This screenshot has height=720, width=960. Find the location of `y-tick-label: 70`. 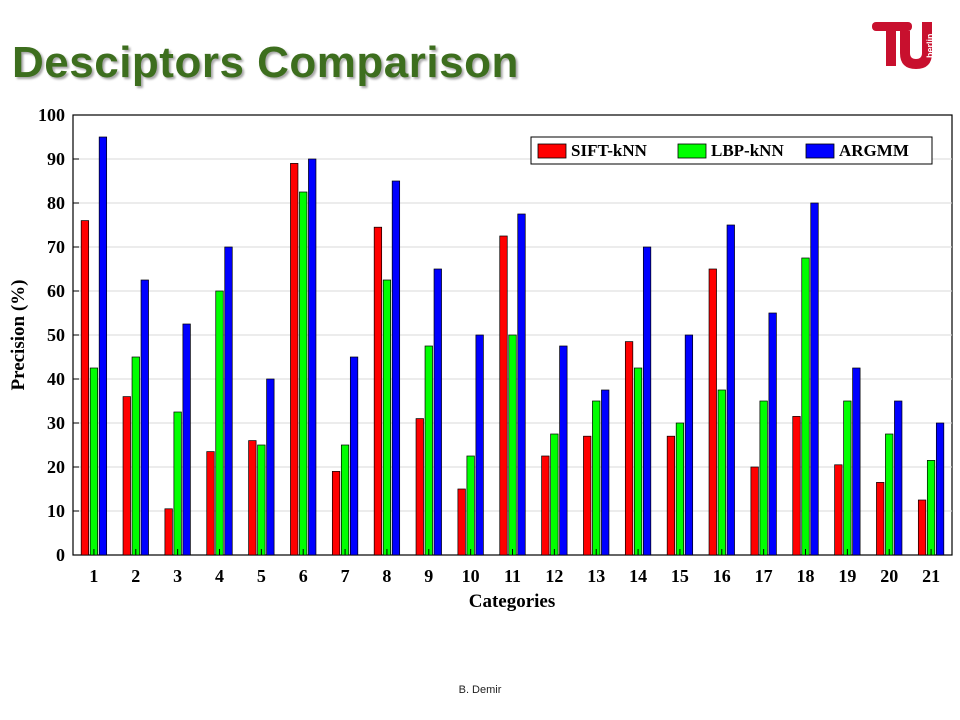

y-tick-label: 70 is located at coordinates (56, 247).